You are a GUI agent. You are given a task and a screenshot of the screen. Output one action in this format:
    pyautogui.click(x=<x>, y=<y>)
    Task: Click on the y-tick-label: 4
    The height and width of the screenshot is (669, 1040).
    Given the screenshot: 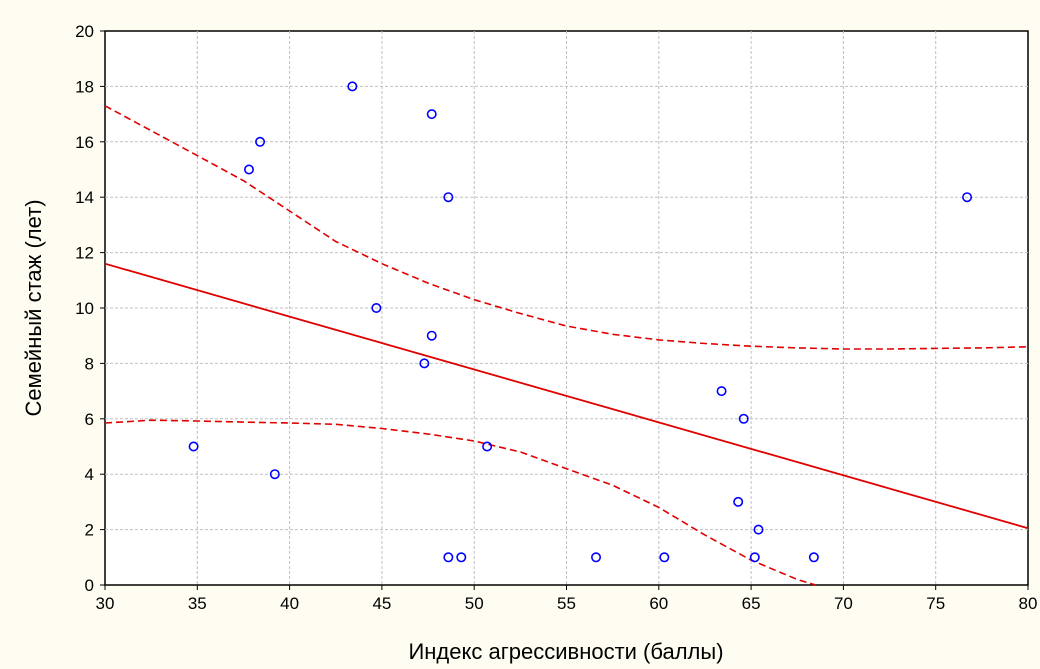 What is the action you would take?
    pyautogui.click(x=89, y=474)
    